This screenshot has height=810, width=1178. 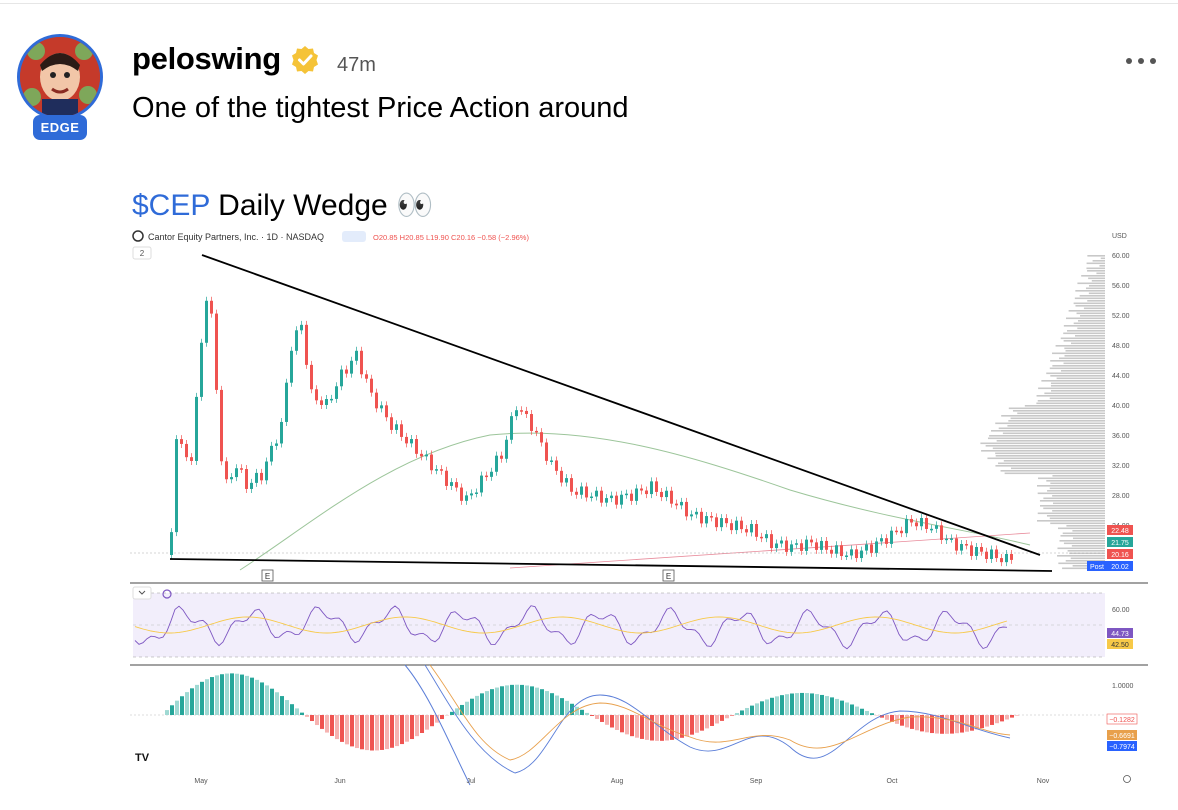 What do you see at coordinates (1122, 719) in the screenshot?
I see `macd-hist-value-label` at bounding box center [1122, 719].